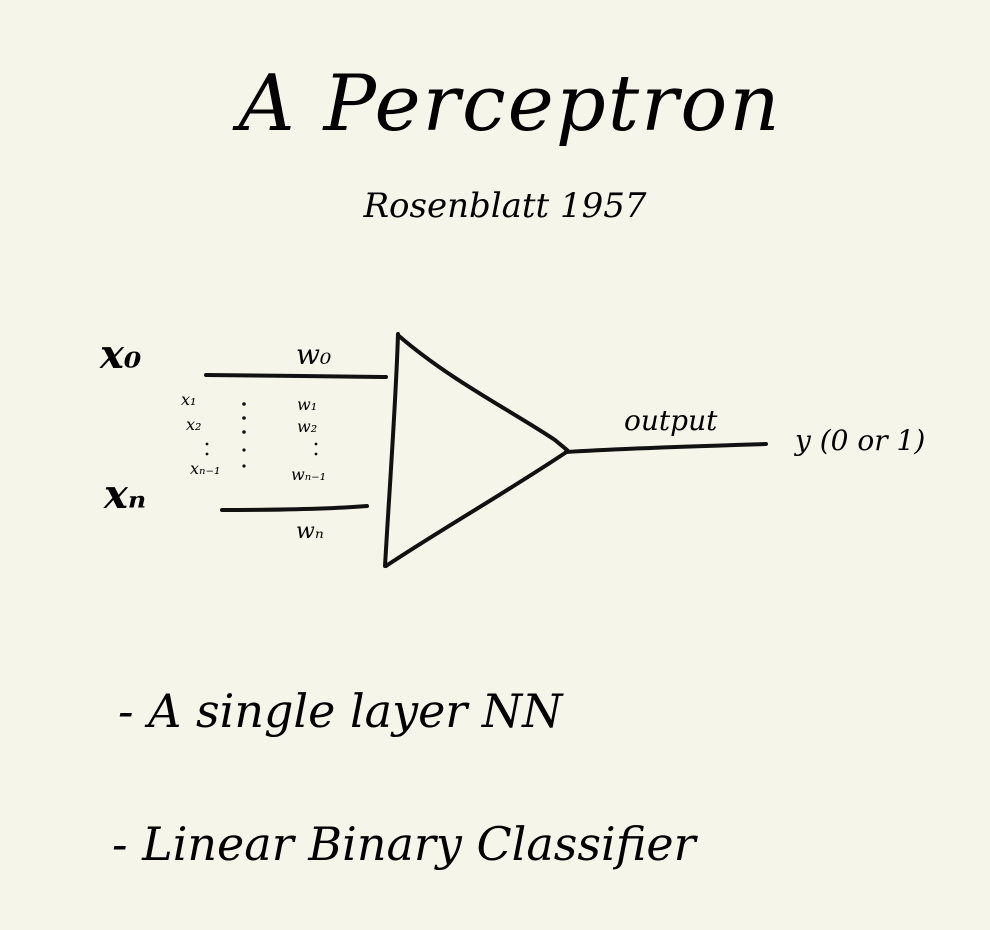  I want to click on bullet-linear-classifier: - Linear Binary Classifier, so click(405, 844).